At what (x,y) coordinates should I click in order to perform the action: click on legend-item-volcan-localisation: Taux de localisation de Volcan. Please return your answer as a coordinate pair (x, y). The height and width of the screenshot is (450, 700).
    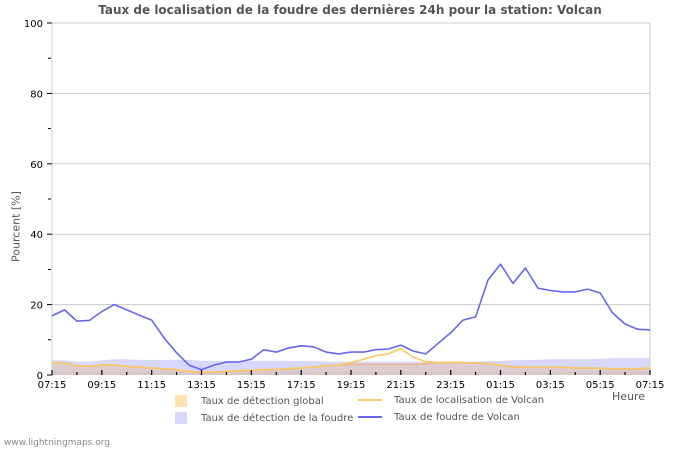
    Looking at the image, I should click on (451, 403).